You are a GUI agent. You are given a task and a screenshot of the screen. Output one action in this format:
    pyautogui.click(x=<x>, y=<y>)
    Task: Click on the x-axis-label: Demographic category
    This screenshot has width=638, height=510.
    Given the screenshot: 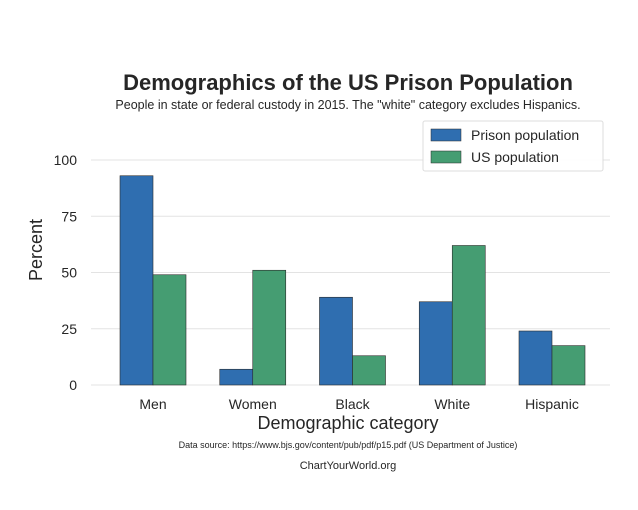 What is the action you would take?
    pyautogui.click(x=347, y=423)
    